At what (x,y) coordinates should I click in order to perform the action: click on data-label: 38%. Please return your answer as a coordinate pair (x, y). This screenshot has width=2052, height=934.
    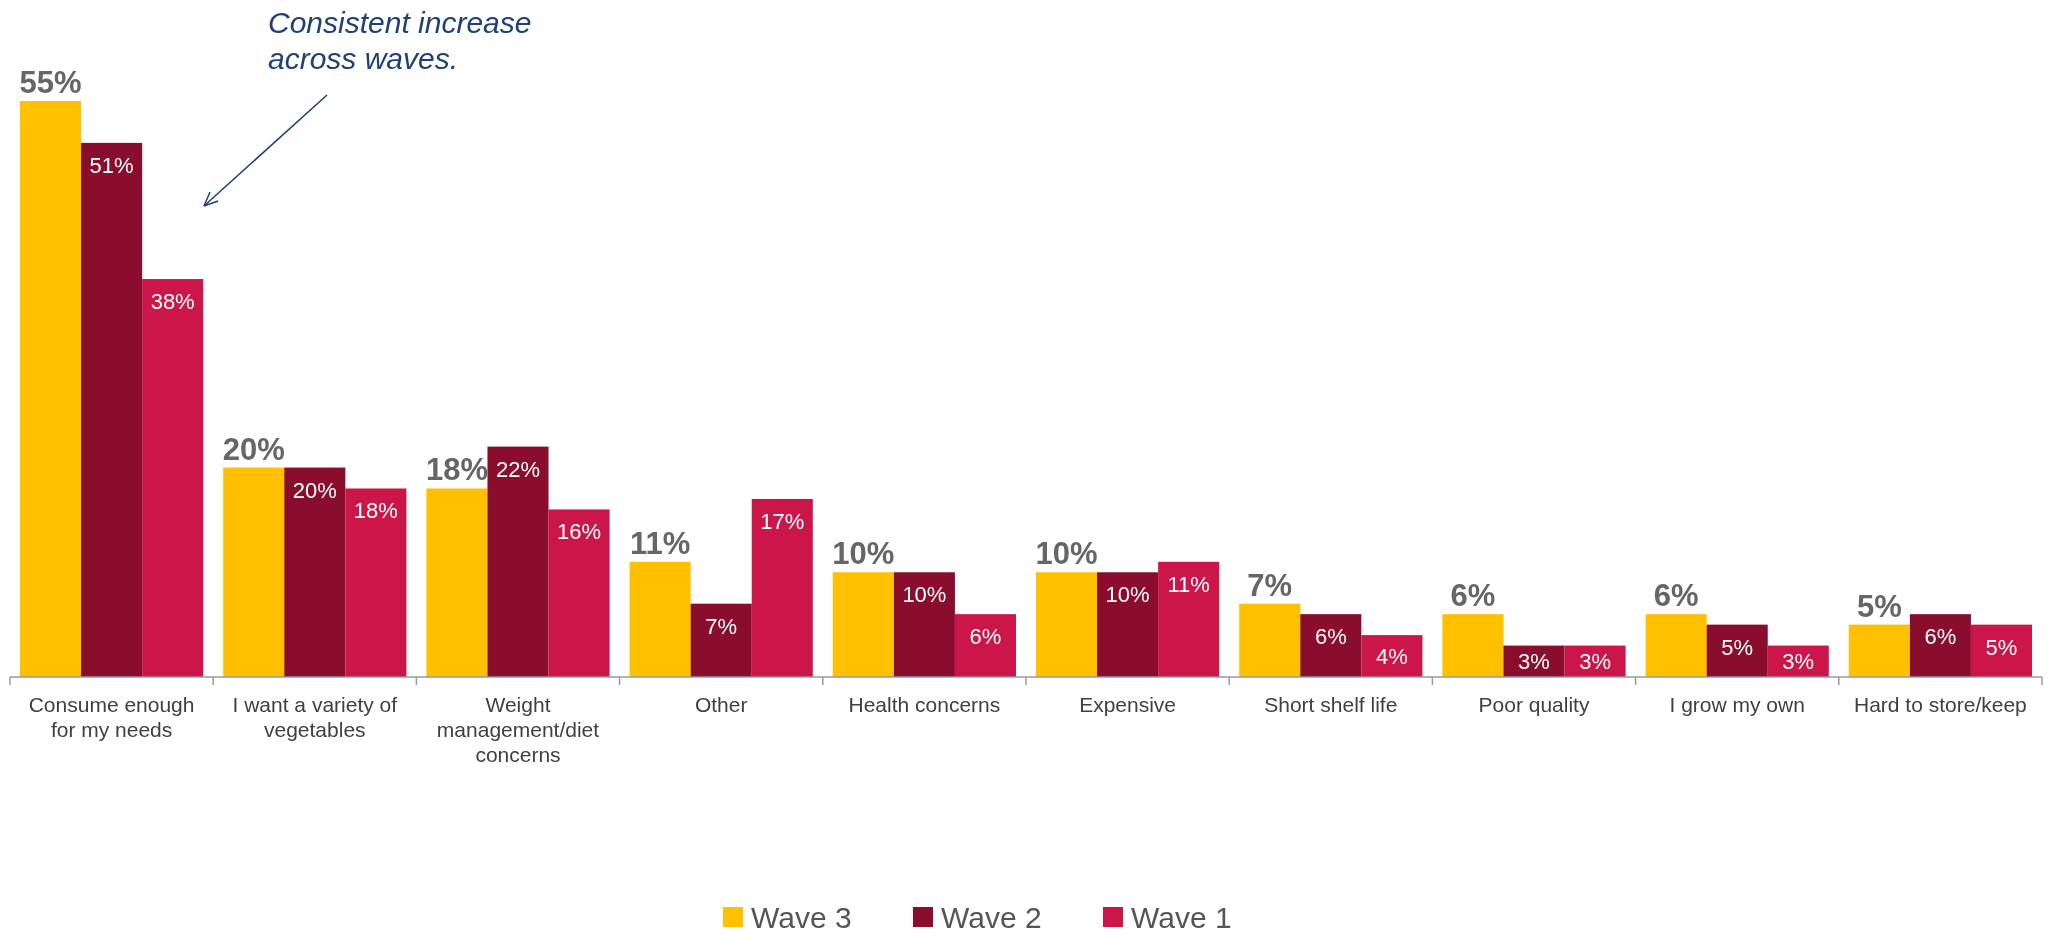
    Looking at the image, I should click on (172, 302).